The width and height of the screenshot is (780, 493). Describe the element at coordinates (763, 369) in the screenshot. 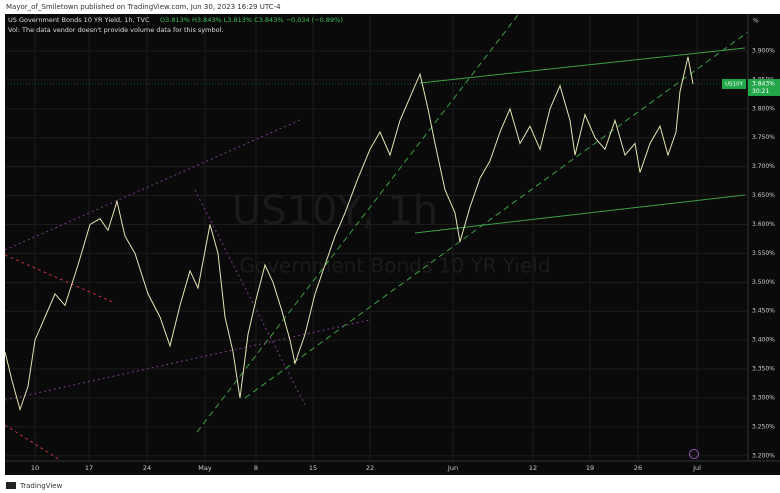

I see `y-tick-label: 3.350%` at that location.